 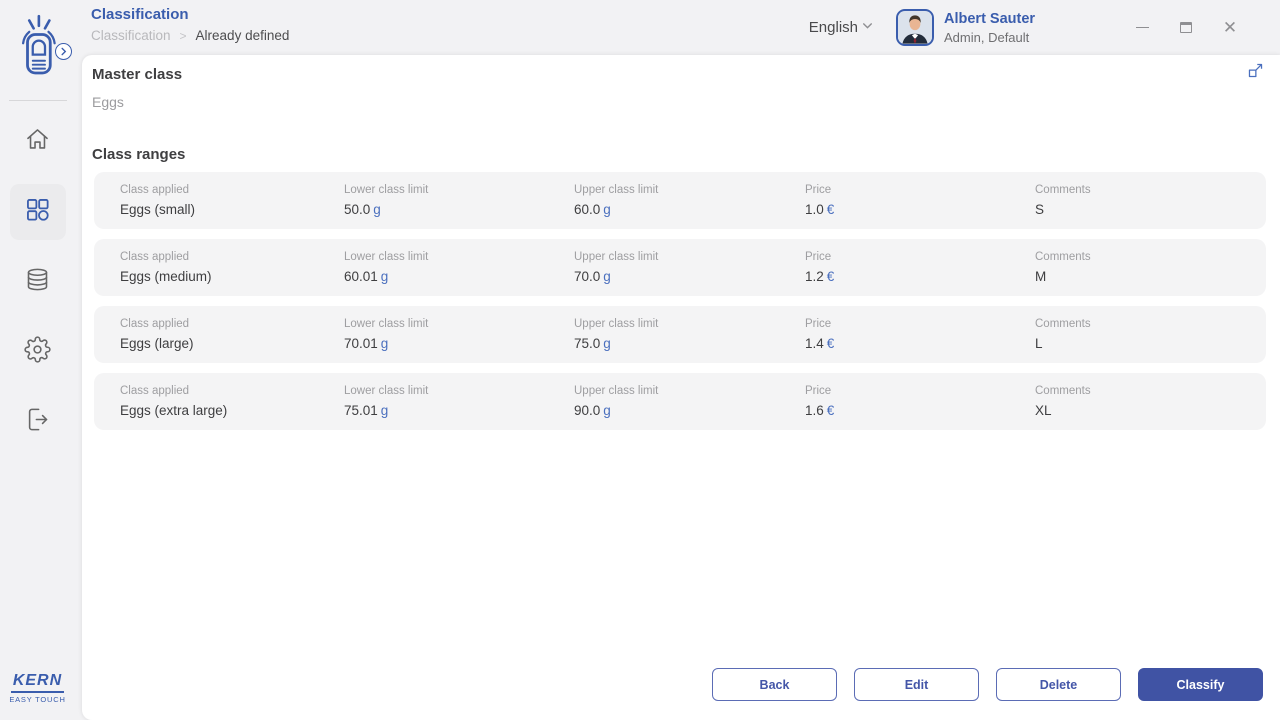 What do you see at coordinates (987, 684) in the screenshot?
I see `footer-actions: Back Edit Delete Classify` at bounding box center [987, 684].